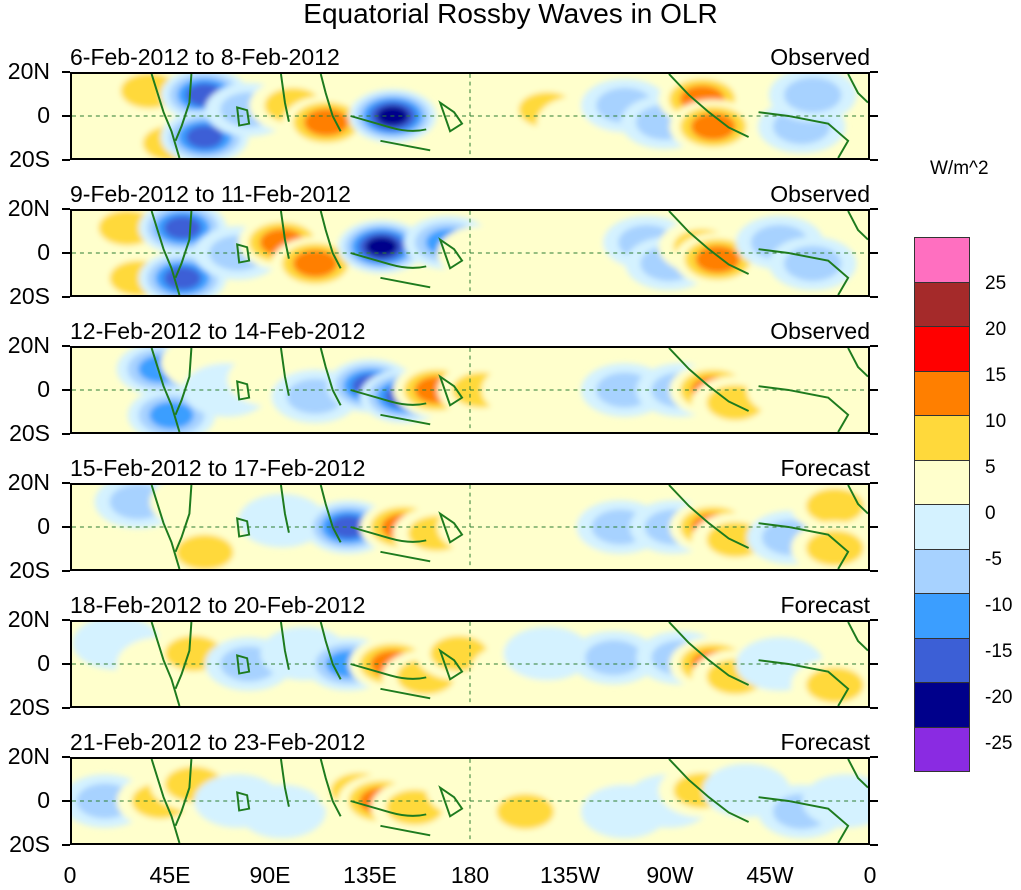  Describe the element at coordinates (470, 875) in the screenshot. I see `x-axis-tick-label: 180` at that location.